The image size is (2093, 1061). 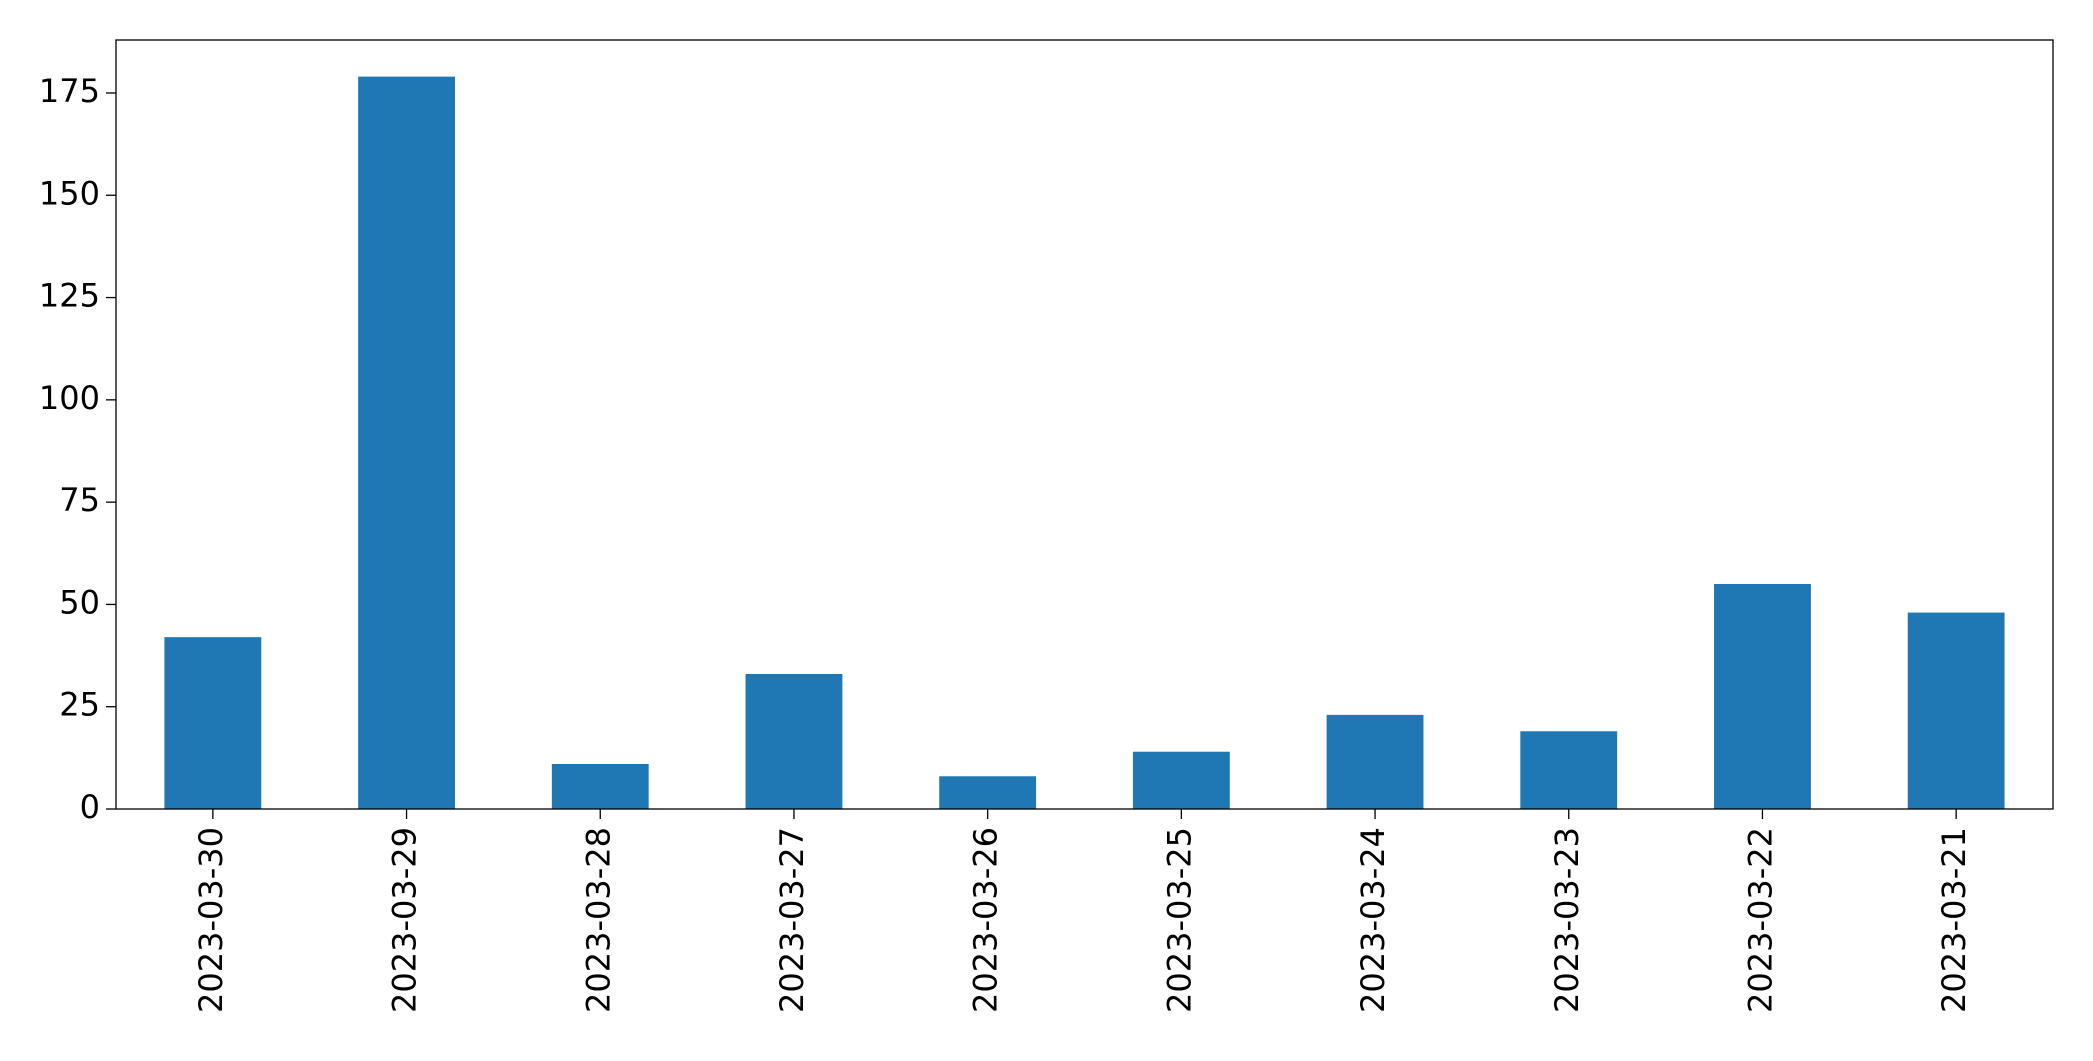 What do you see at coordinates (1179, 920) in the screenshot?
I see `x-tick-label: 2023-03-25` at bounding box center [1179, 920].